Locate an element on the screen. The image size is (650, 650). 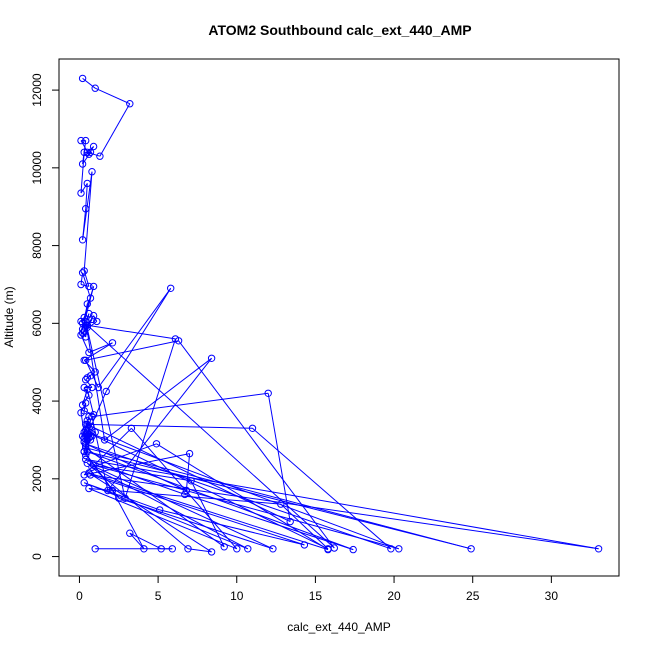
x-tick-label: 20 is located at coordinates (394, 596).